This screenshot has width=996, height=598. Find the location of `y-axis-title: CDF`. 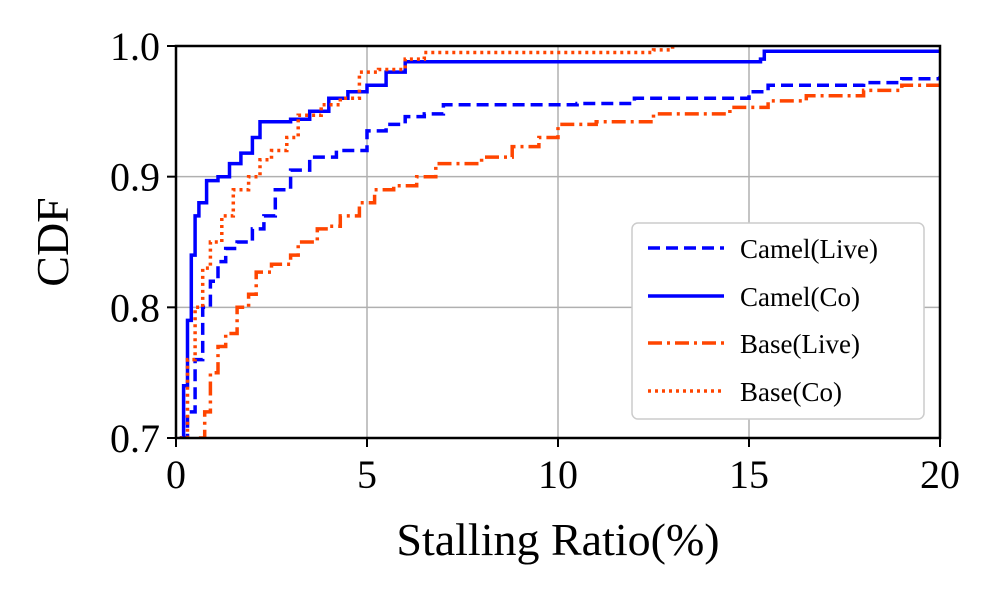

y-axis-title: CDF is located at coordinates (52, 241).